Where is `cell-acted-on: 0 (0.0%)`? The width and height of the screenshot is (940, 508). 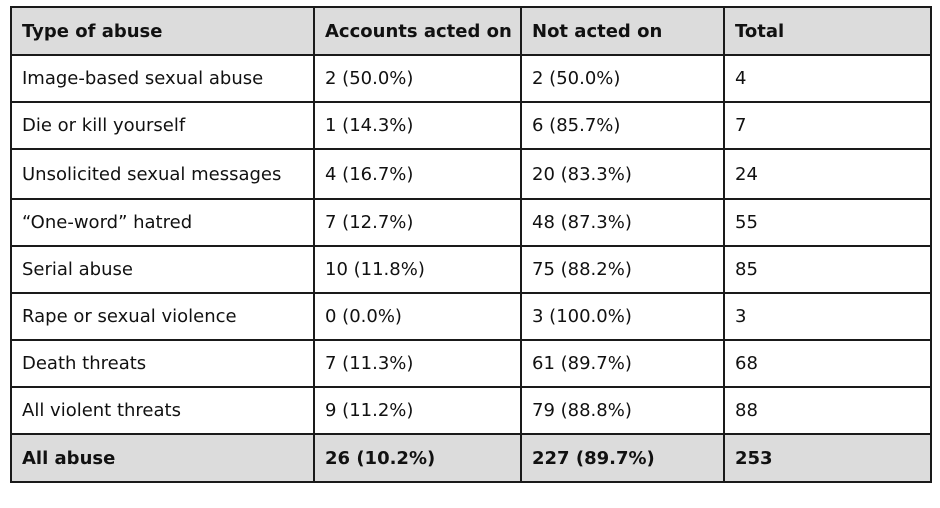 cell-acted-on: 0 (0.0%) is located at coordinates (417, 316).